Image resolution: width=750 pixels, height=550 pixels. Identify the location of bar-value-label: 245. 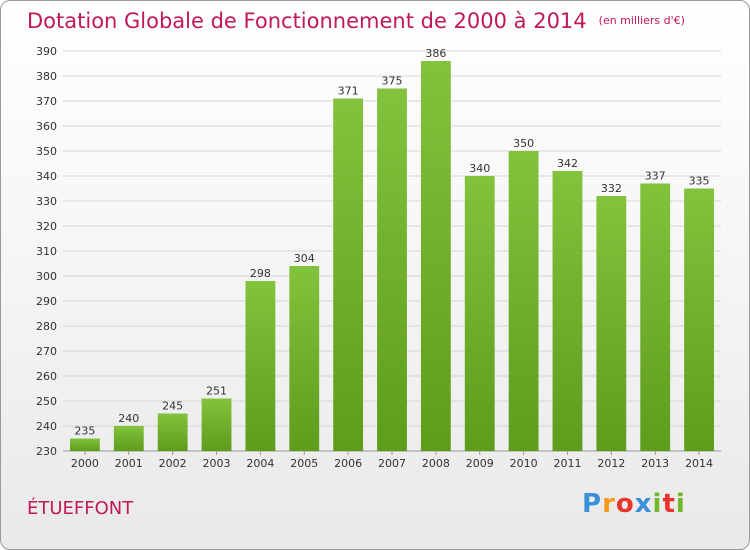
(172, 406).